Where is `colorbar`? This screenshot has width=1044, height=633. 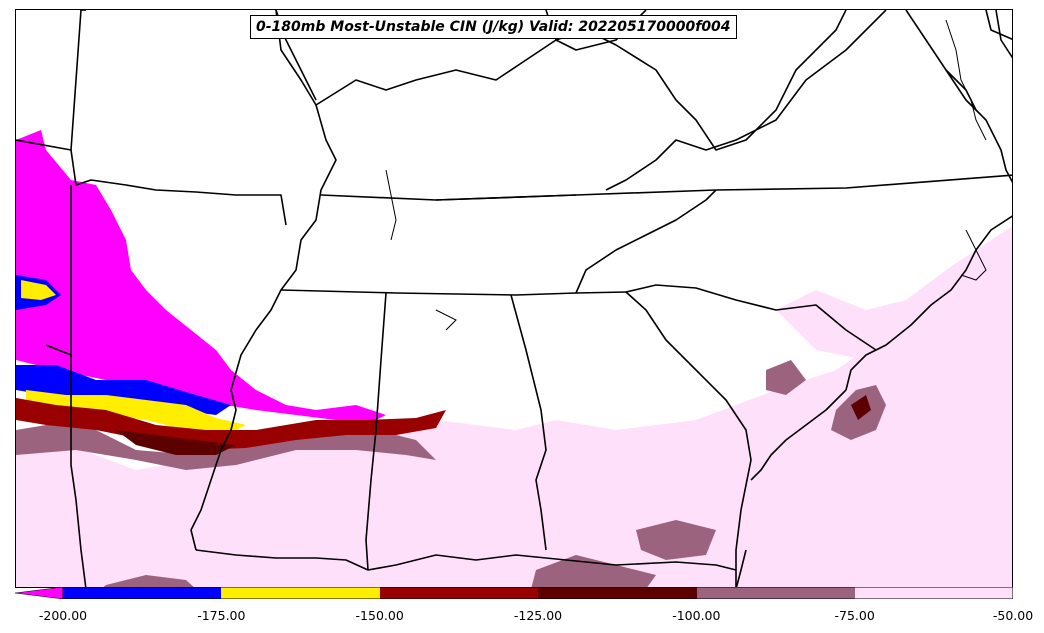 colorbar is located at coordinates (514, 593).